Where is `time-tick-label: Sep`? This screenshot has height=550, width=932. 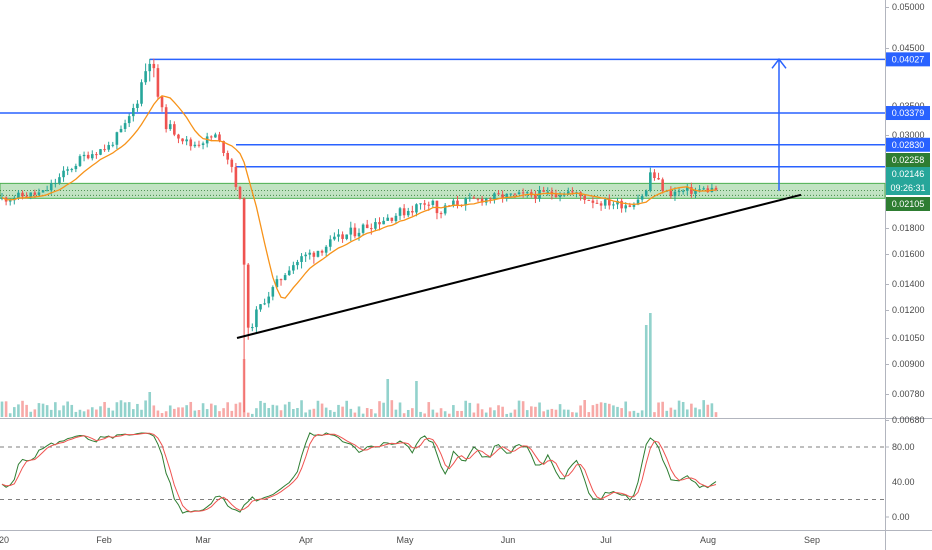 time-tick-label: Sep is located at coordinates (812, 540).